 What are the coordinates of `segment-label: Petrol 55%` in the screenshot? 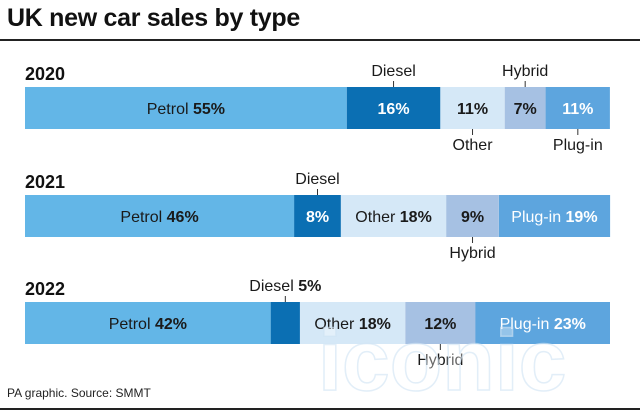 It's located at (186, 109).